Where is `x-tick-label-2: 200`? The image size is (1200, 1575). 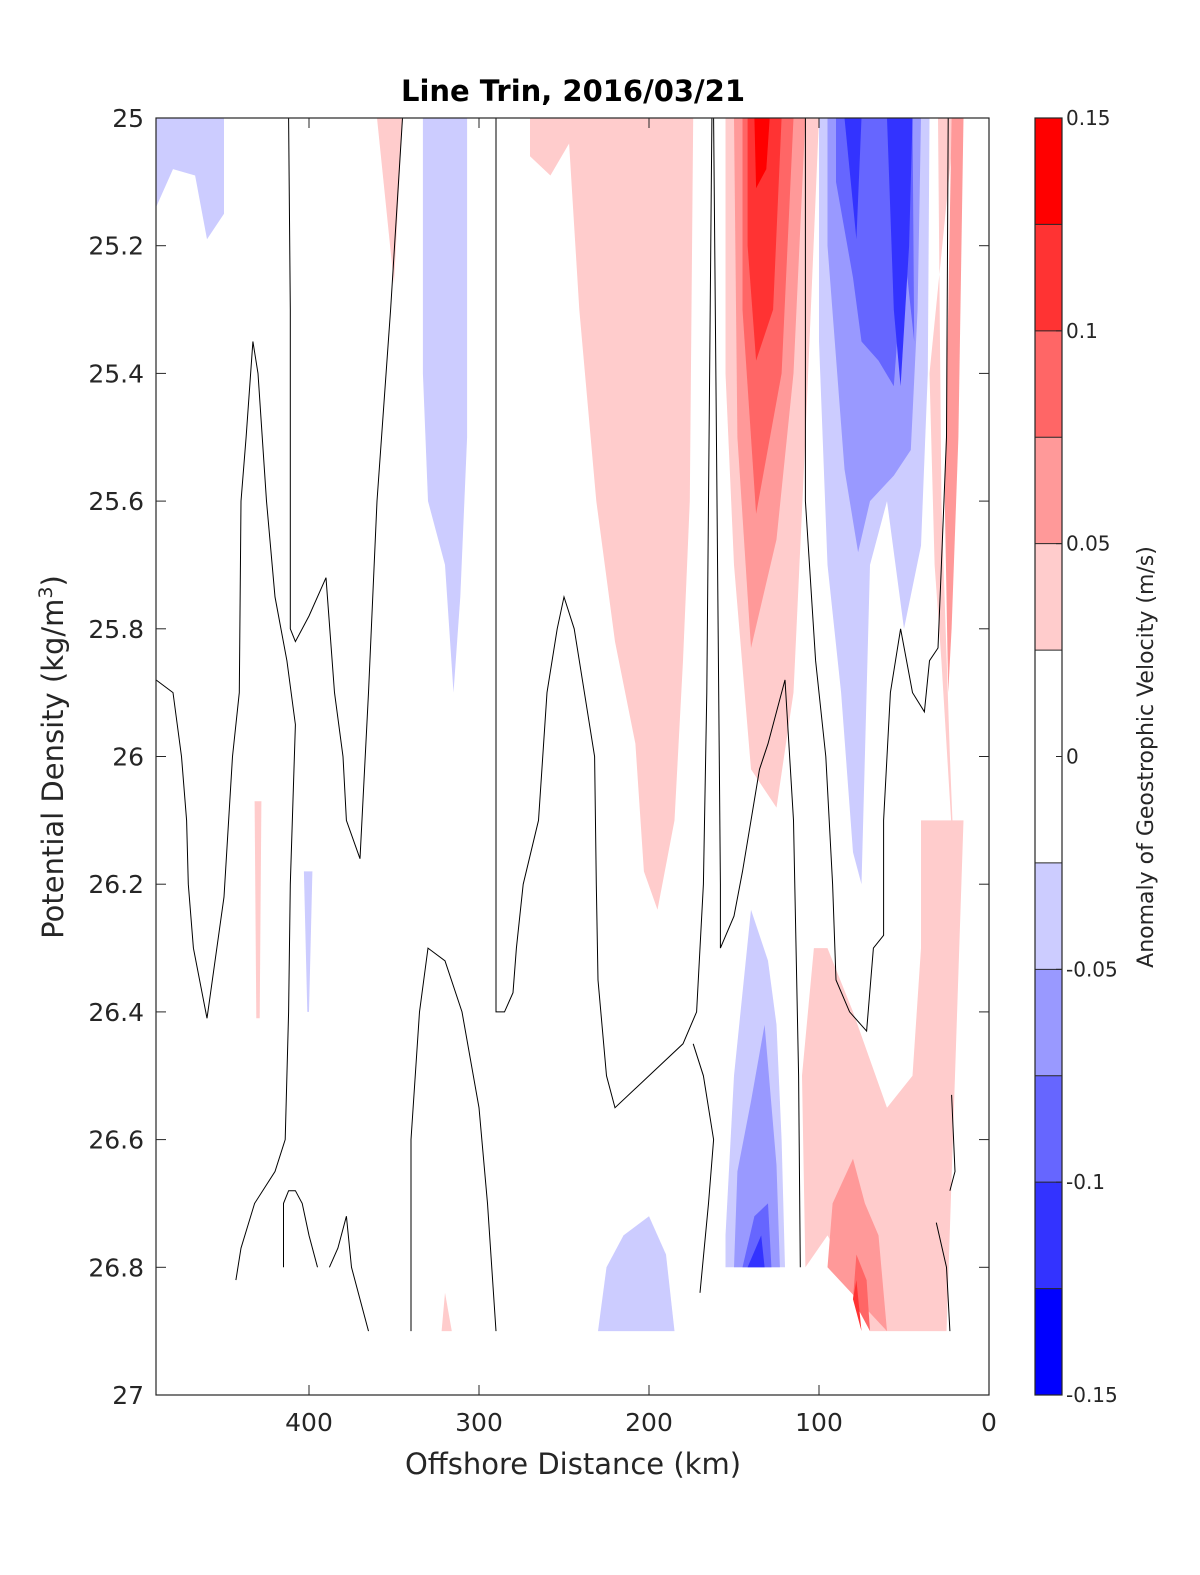
x-tick-label-2: 200 is located at coordinates (649, 1422).